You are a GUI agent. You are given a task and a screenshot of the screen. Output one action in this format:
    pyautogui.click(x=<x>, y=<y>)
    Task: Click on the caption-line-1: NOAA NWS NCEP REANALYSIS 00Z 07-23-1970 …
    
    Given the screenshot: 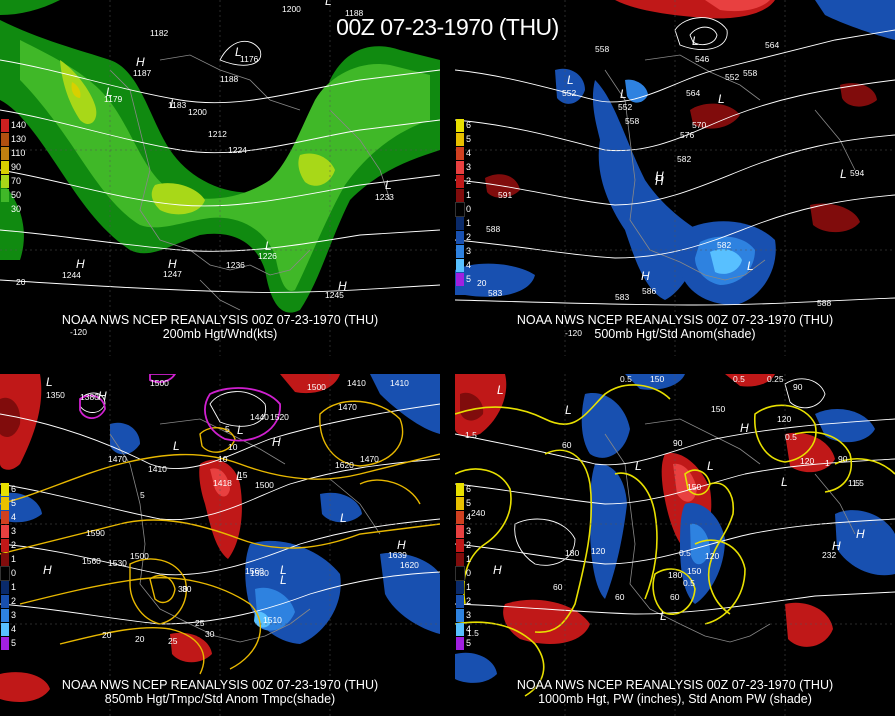 What is the action you would take?
    pyautogui.click(x=675, y=685)
    